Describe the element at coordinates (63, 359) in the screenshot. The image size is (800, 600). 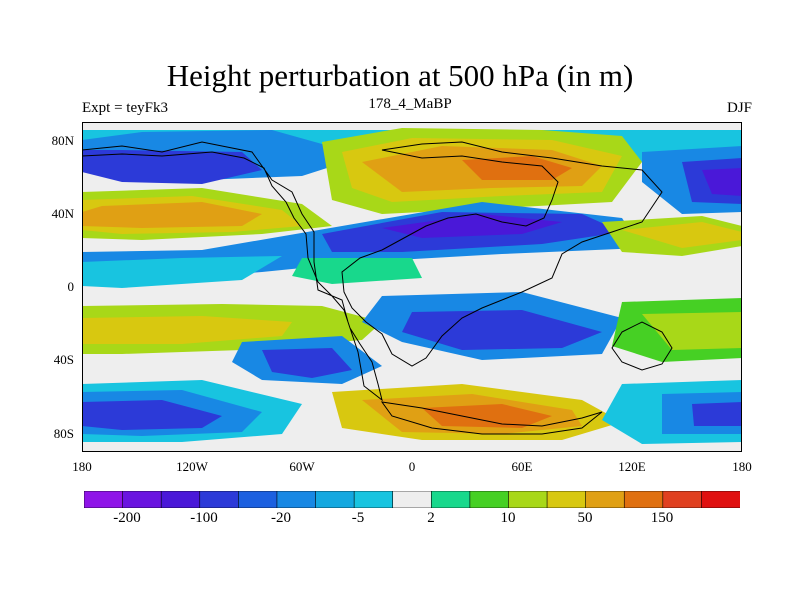
I see `y-tick-40s: 40S` at that location.